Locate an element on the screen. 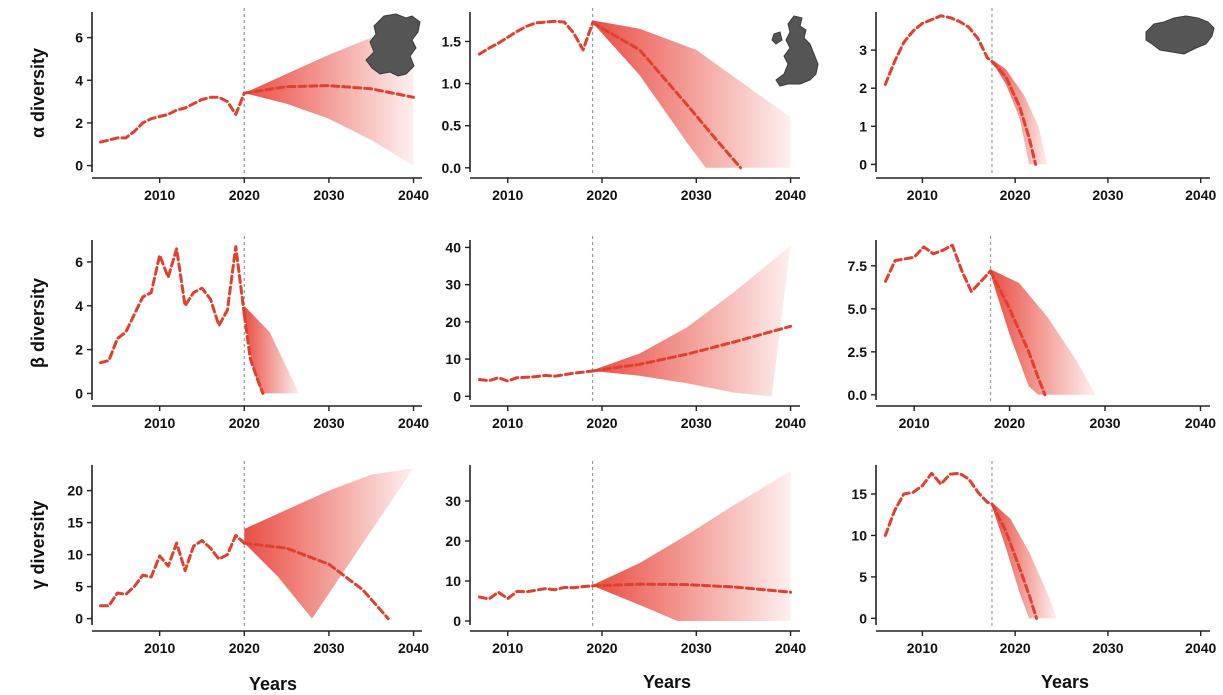 This screenshot has width=1223, height=695. y-tick-label: 40 is located at coordinates (453, 247).